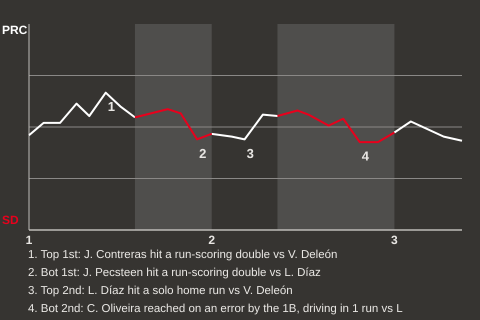 This screenshot has width=480, height=320. Describe the element at coordinates (111, 106) in the screenshot. I see `annotation: 1` at that location.